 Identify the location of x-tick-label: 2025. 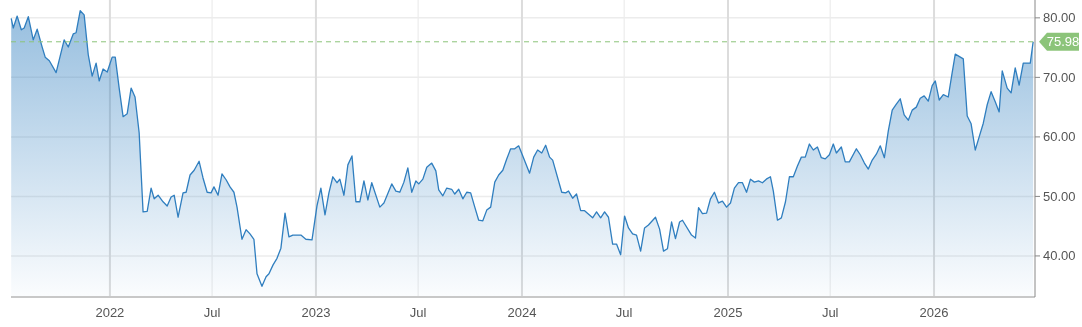
(728, 312).